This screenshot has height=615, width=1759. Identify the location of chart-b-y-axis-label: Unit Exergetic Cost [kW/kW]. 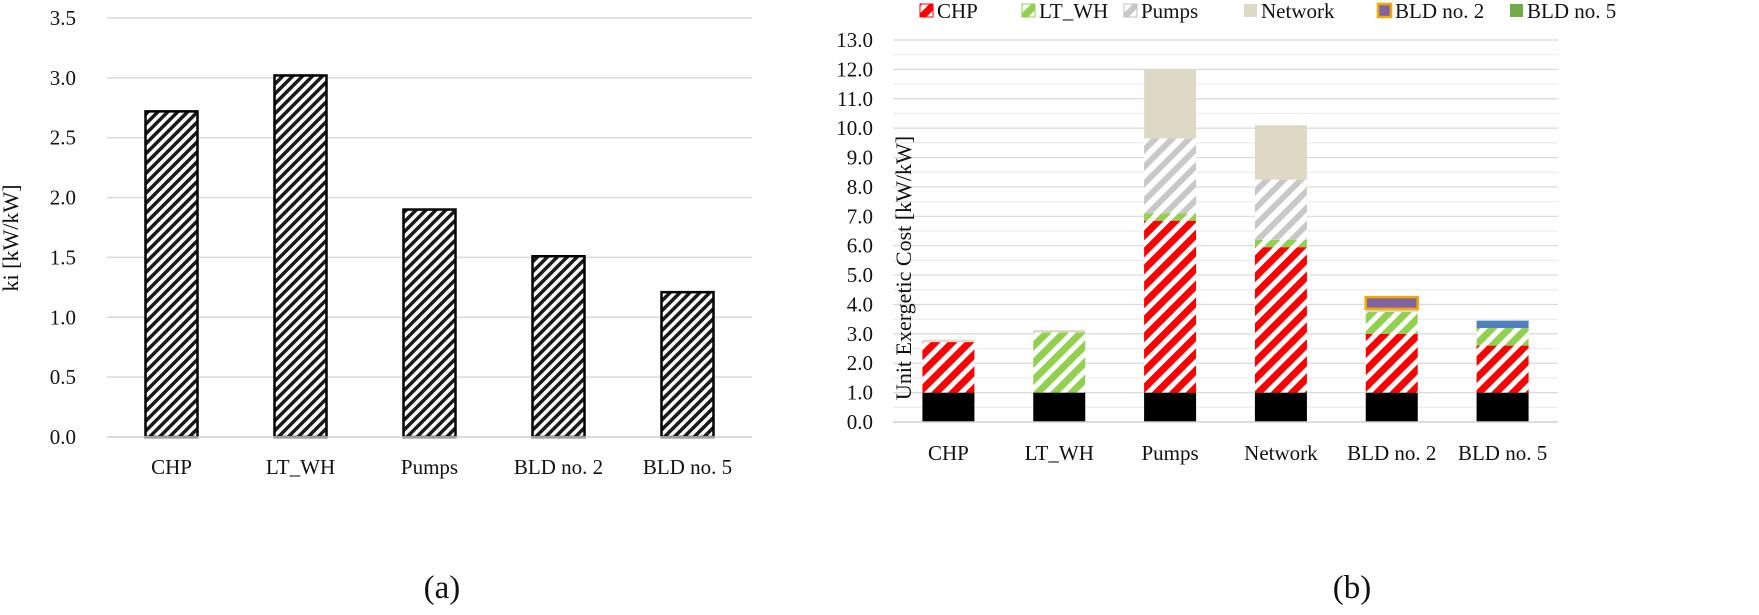
(903, 268).